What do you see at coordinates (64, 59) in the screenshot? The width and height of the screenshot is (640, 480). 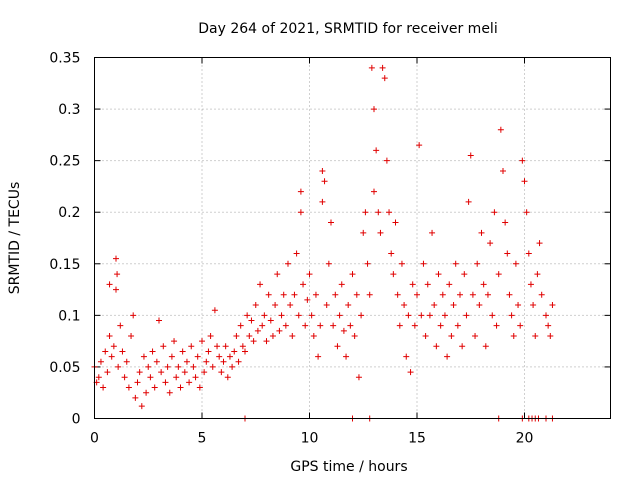 I see `y-tick-label: 0.35` at bounding box center [64, 59].